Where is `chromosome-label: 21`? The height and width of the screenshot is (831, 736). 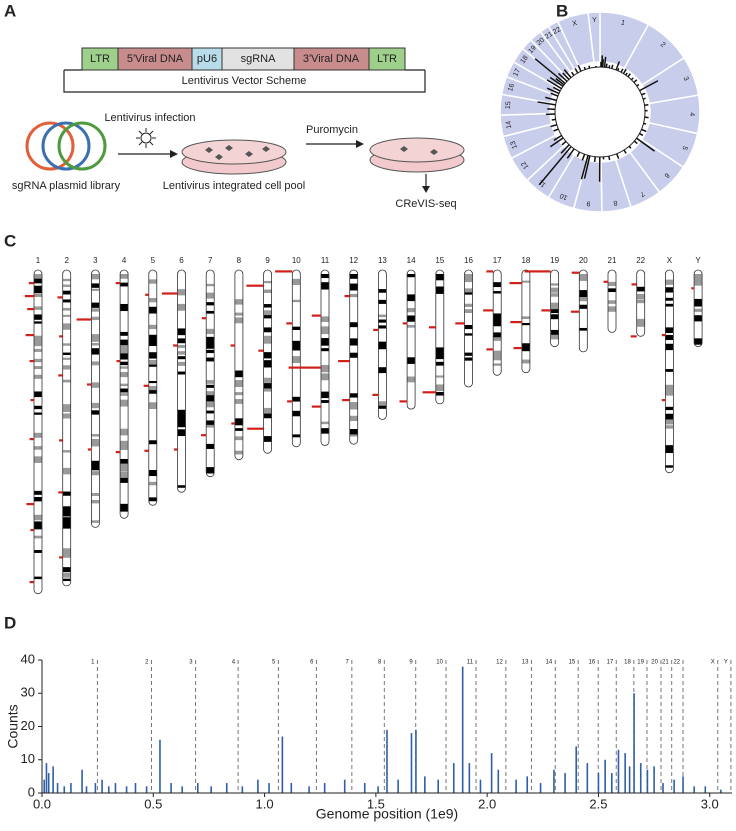 chromosome-label: 21 is located at coordinates (665, 663).